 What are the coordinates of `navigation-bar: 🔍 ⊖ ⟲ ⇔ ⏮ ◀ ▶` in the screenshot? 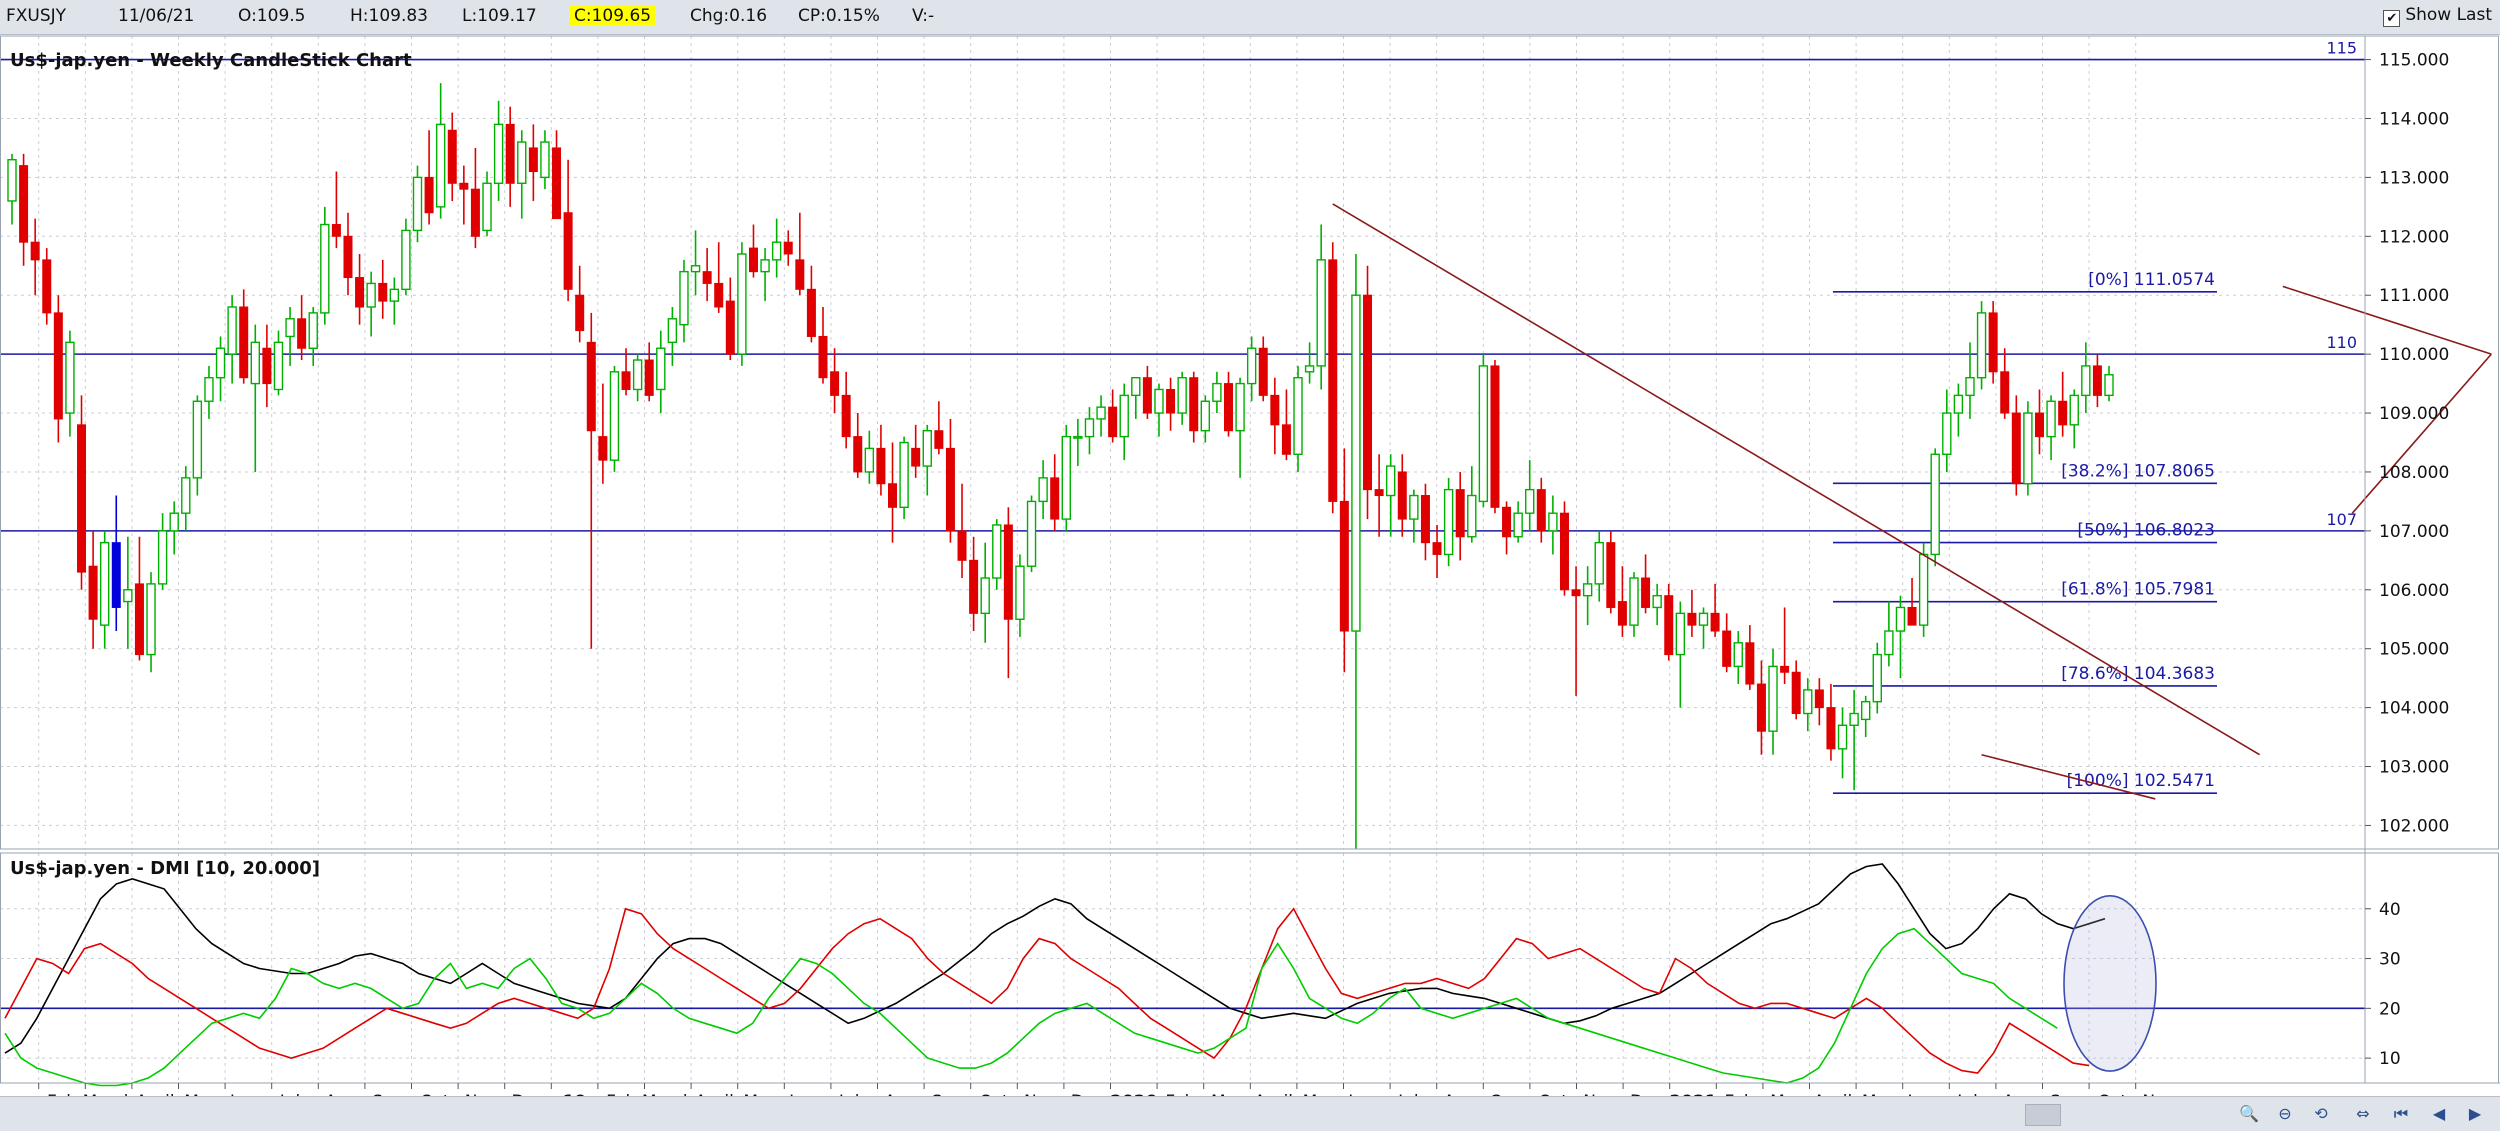 It's located at (1250, 1113).